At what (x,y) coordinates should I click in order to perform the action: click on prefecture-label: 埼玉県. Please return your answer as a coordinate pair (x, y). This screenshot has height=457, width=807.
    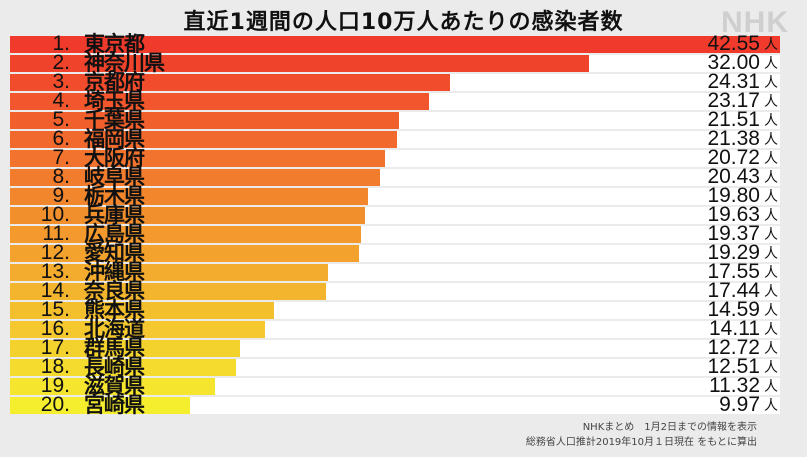
    Looking at the image, I should click on (114, 101).